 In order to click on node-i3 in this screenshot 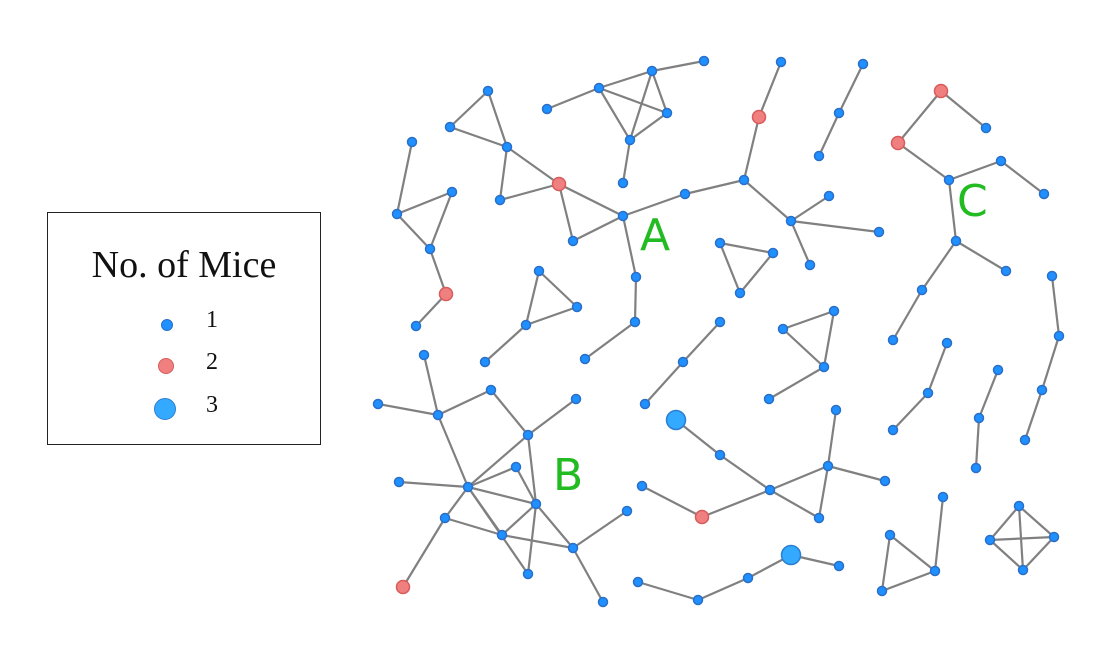, I will do `click(890, 535)`.